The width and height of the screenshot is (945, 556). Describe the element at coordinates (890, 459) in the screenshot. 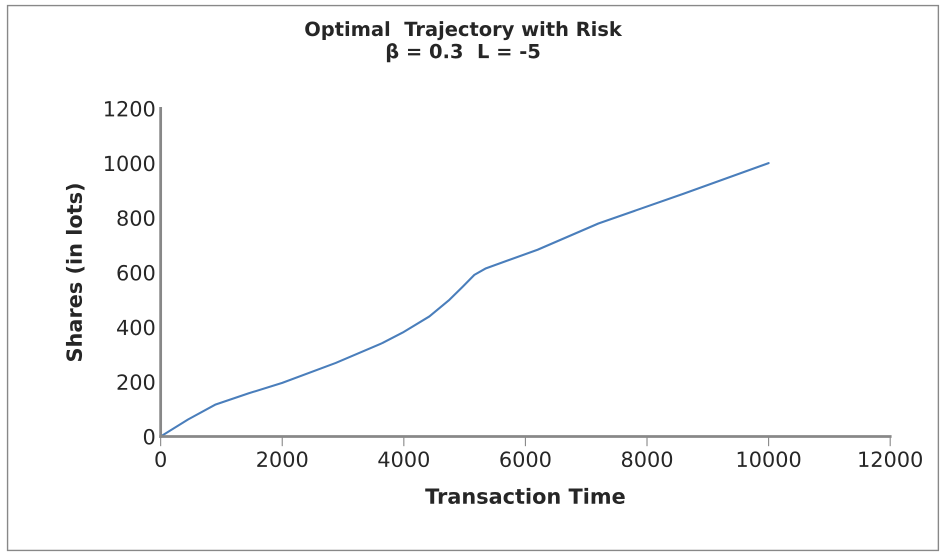

I see `x-tick-label: 12000` at that location.